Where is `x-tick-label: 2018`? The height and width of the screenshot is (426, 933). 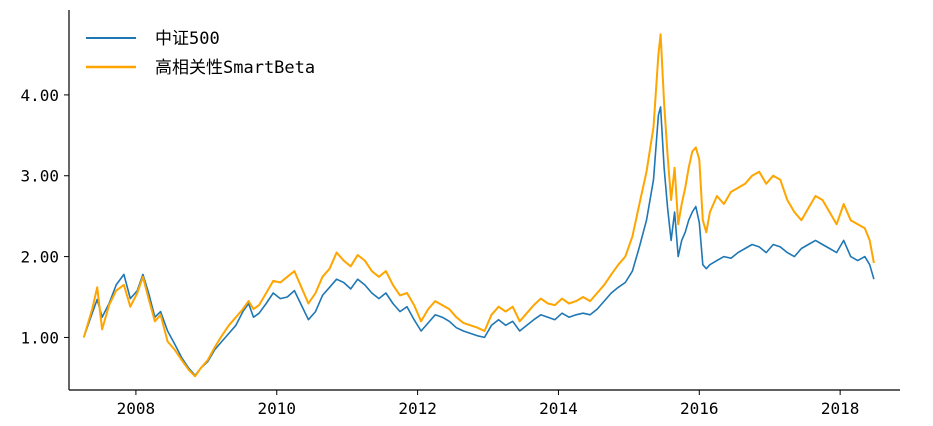
x-tick-label: 2018 is located at coordinates (840, 408).